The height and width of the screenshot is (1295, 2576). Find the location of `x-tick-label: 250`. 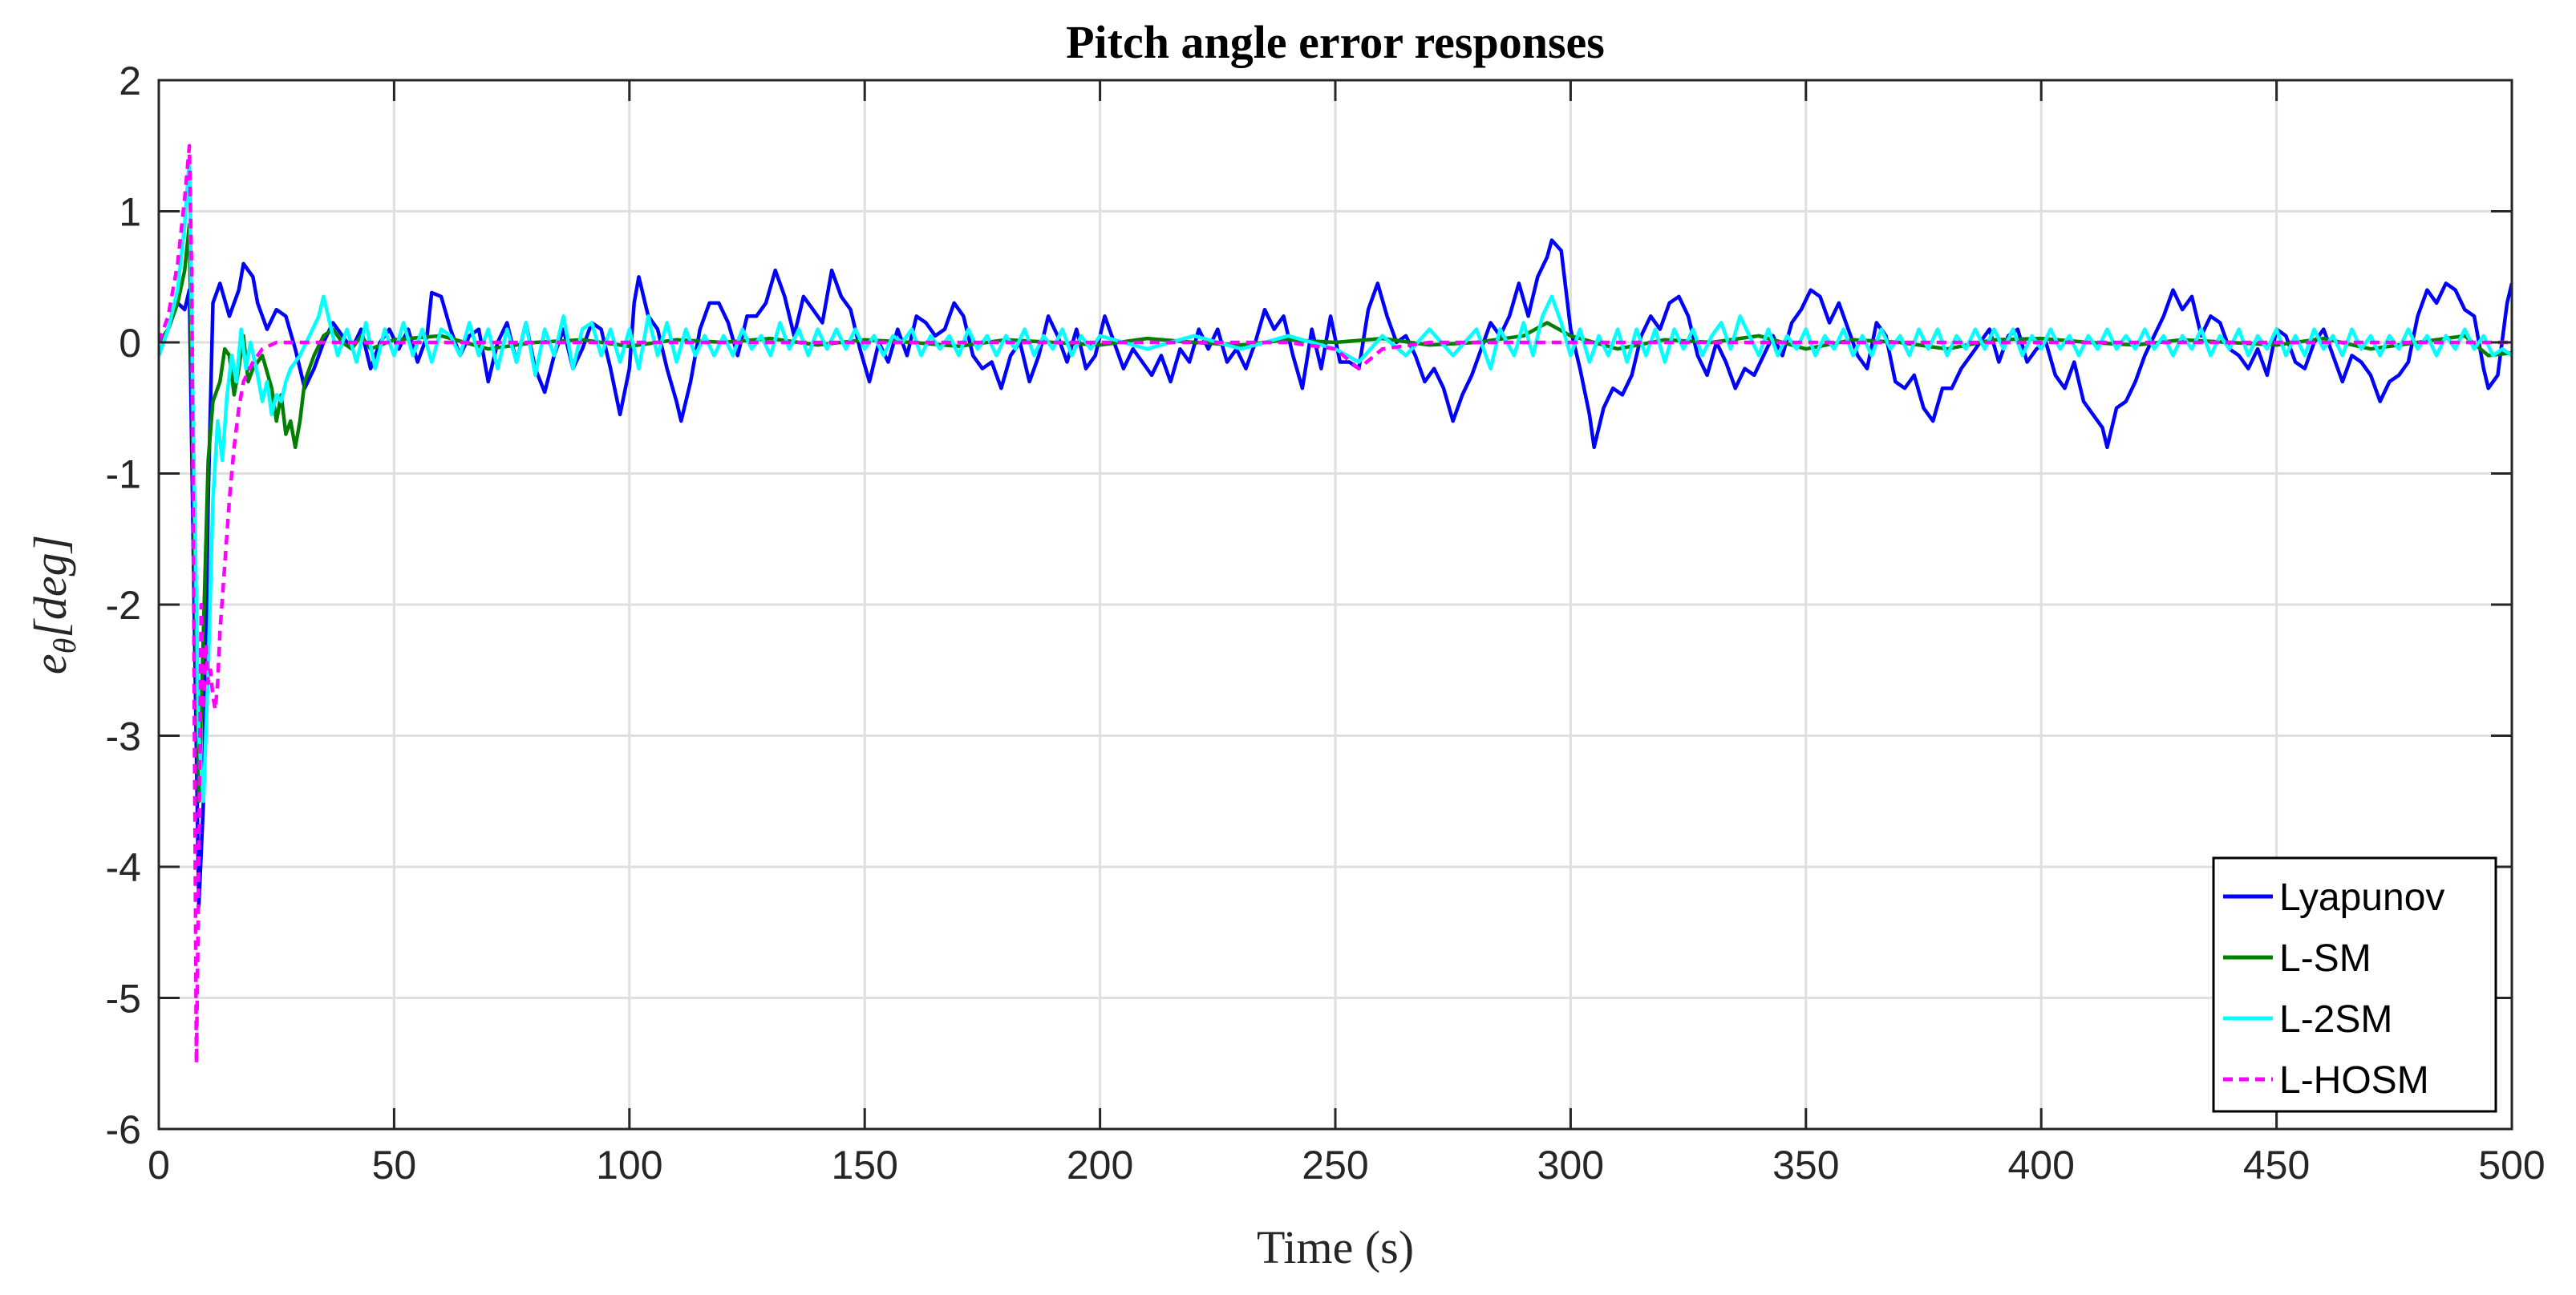

x-tick-label: 250 is located at coordinates (1335, 1165).